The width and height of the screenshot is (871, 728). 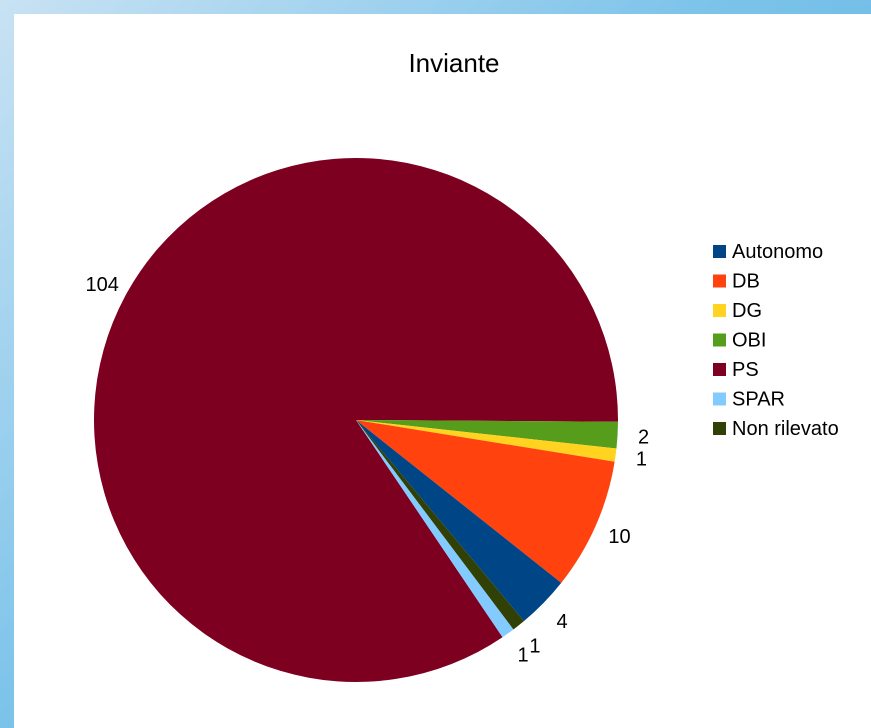 I want to click on legend-label-db: DB, so click(x=746, y=282).